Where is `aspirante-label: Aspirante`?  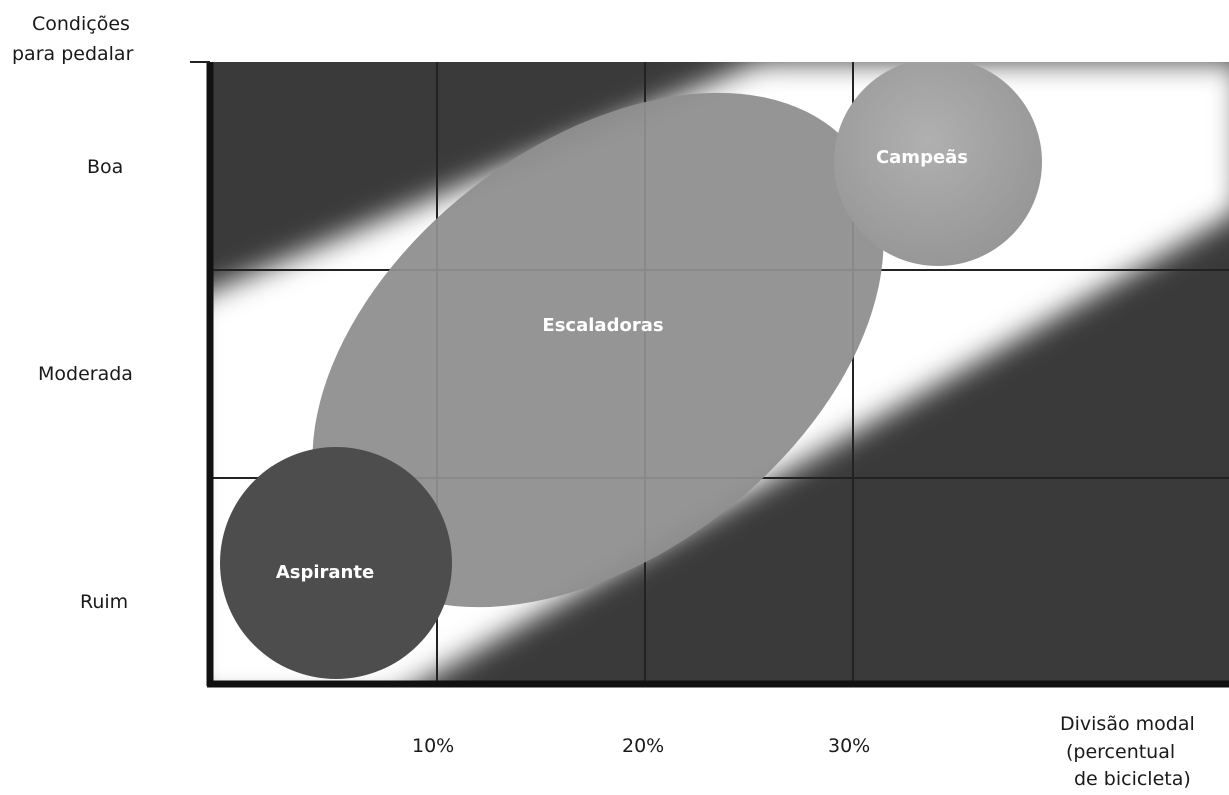 aspirante-label: Aspirante is located at coordinates (325, 572).